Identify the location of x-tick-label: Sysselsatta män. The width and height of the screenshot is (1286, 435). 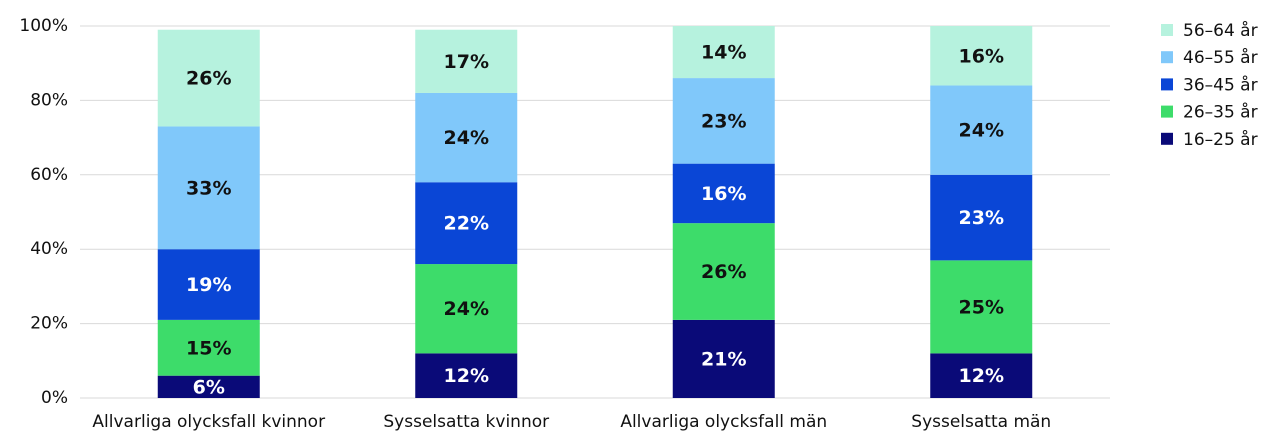
(981, 422).